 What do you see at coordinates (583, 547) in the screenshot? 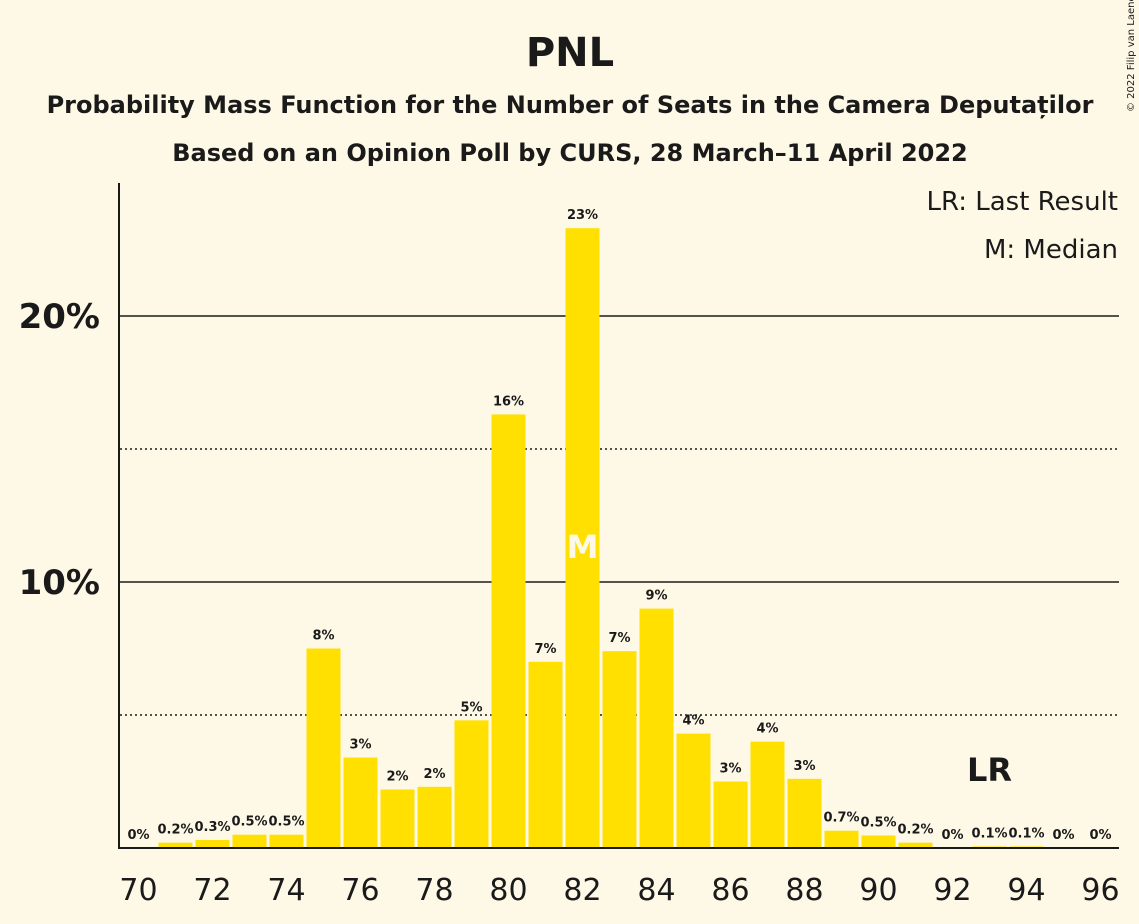
I see `median-marker: M` at bounding box center [583, 547].